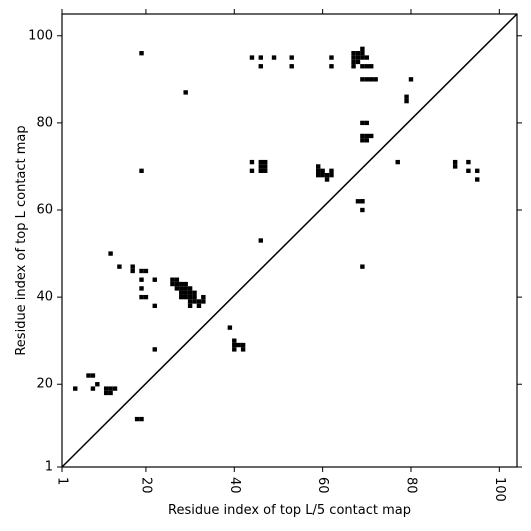 The height and width of the screenshot is (531, 531). What do you see at coordinates (145, 485) in the screenshot?
I see `x-tick-label: 20` at bounding box center [145, 485].